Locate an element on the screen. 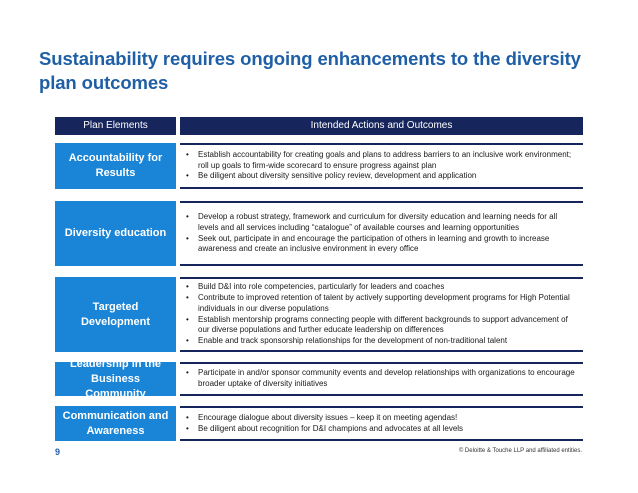  row-label-communication: Communication and Awareness is located at coordinates (115, 423).